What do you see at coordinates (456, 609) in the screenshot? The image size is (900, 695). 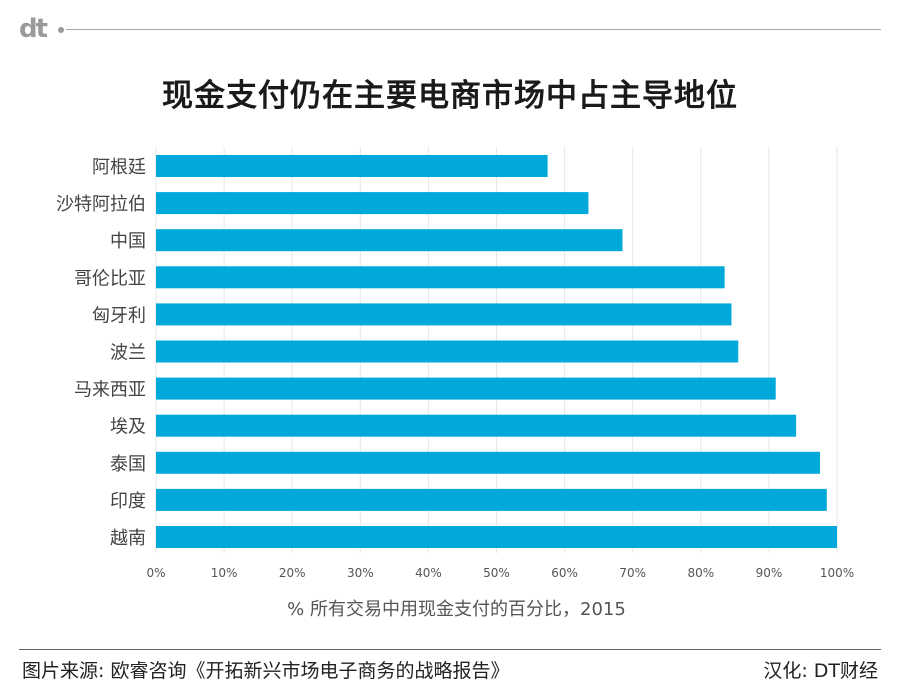 I see `x-axis-label: % 所有交易中用现金支付的百分比，2015` at bounding box center [456, 609].